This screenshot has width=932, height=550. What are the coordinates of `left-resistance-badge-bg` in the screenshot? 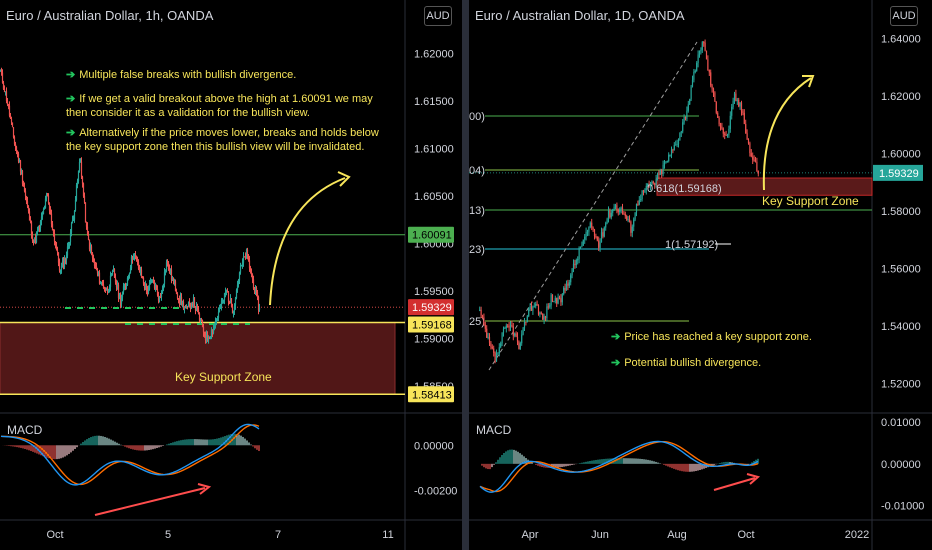 It's located at (431, 234).